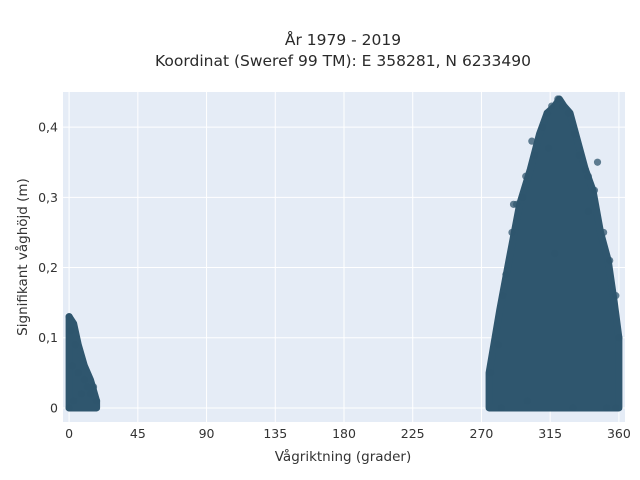 This screenshot has width=640, height=480. I want to click on y-tick-label: 0, so click(54, 407).